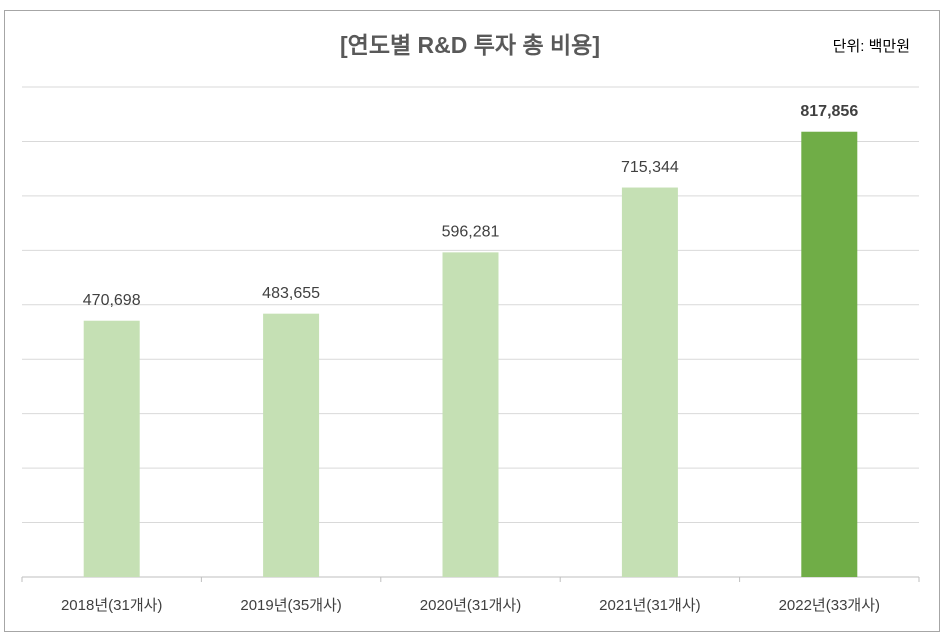  Describe the element at coordinates (649, 605) in the screenshot. I see `x-tick-label: 2021년(31개사)` at that location.